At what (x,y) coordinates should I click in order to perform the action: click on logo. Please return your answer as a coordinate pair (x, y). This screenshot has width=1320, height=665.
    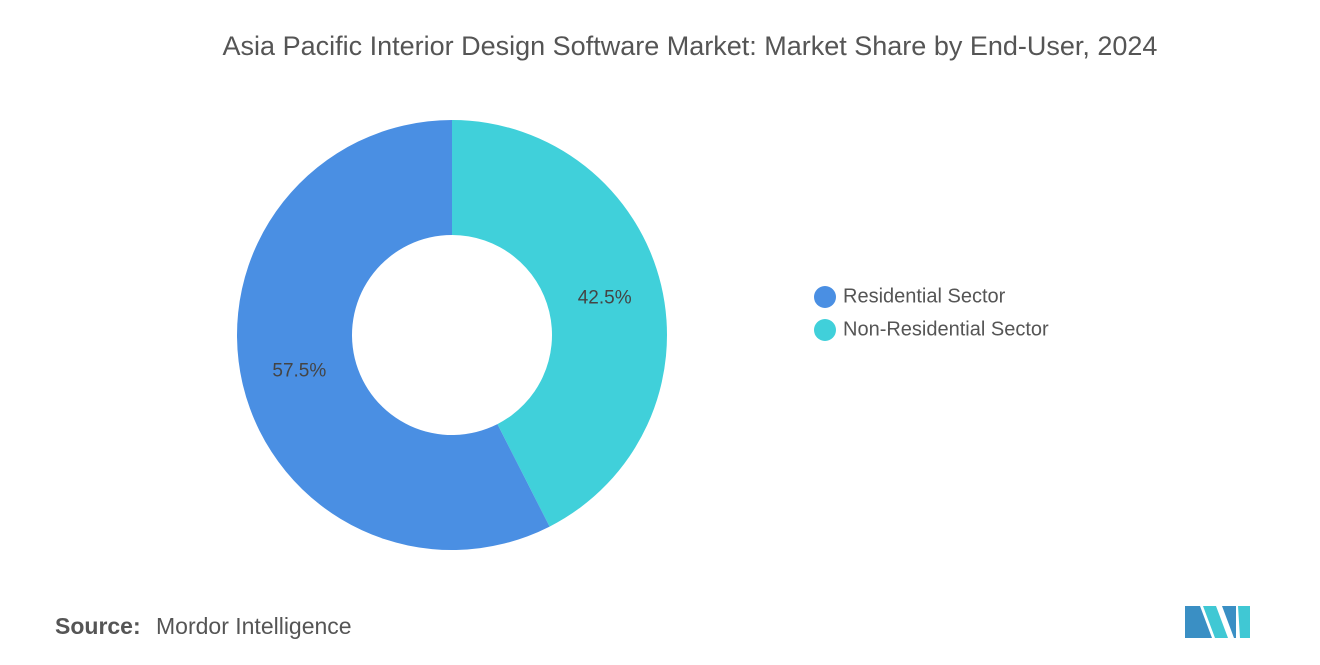
    Looking at the image, I should click on (1217, 622).